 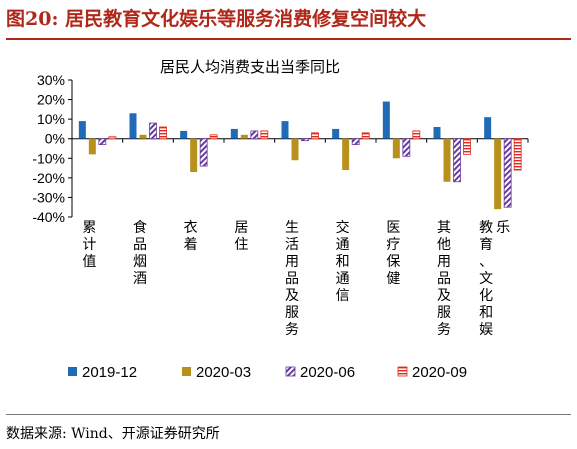 What do you see at coordinates (48, 217) in the screenshot?
I see `y-tick-label: -40%` at bounding box center [48, 217].